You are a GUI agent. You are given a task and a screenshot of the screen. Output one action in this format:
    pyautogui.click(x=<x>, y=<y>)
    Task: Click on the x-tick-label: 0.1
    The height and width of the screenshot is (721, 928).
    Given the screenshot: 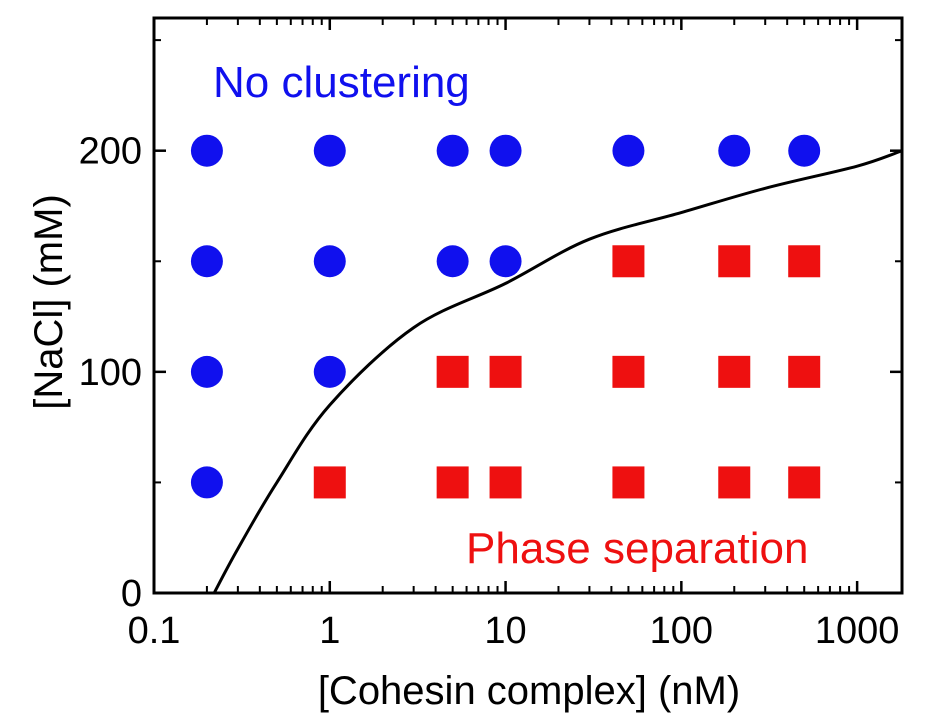 What is the action you would take?
    pyautogui.click(x=154, y=631)
    